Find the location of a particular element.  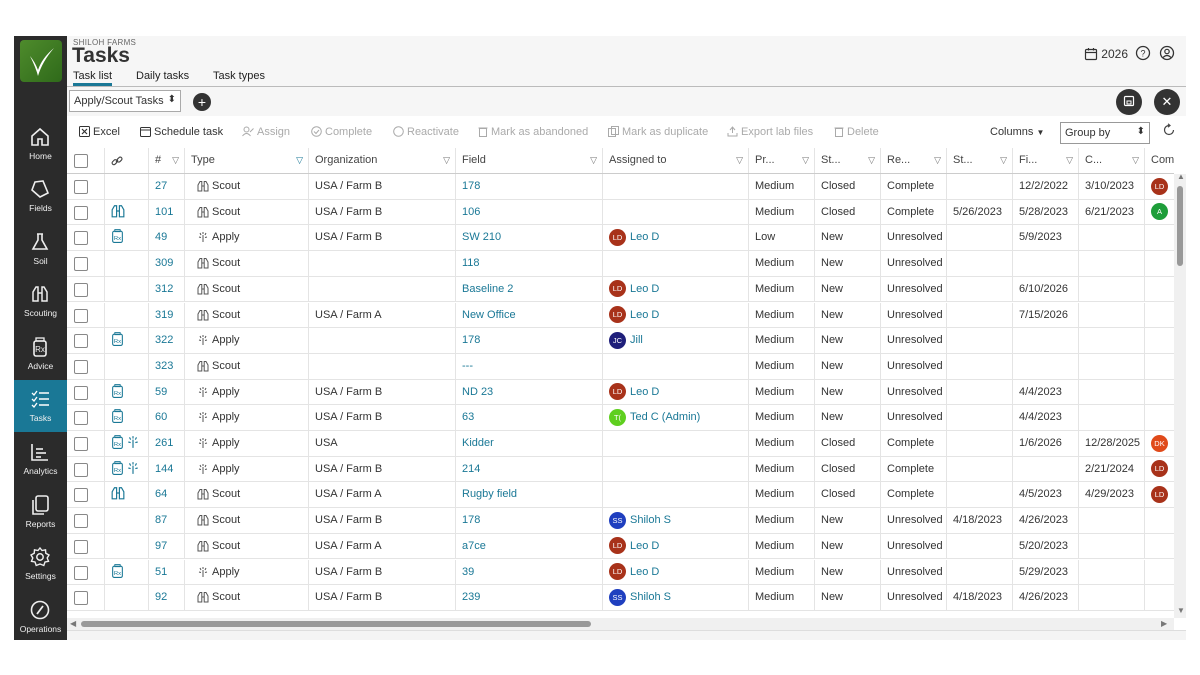

reactivate-button: Reactivate is located at coordinates (426, 132).